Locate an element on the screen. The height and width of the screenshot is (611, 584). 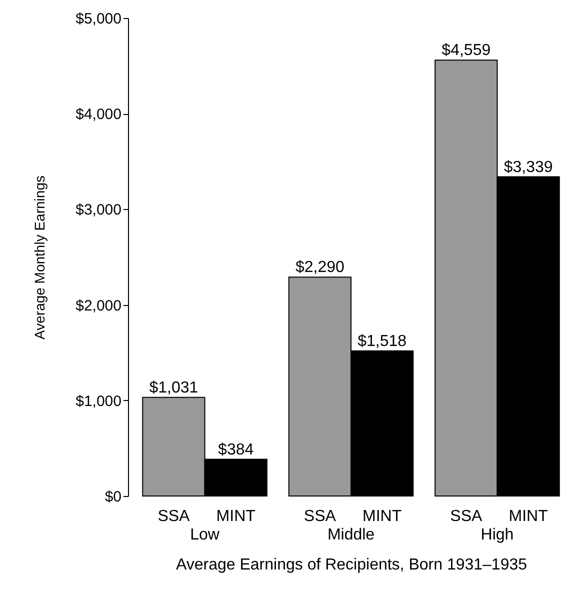
x-tick-label: Low is located at coordinates (205, 535).